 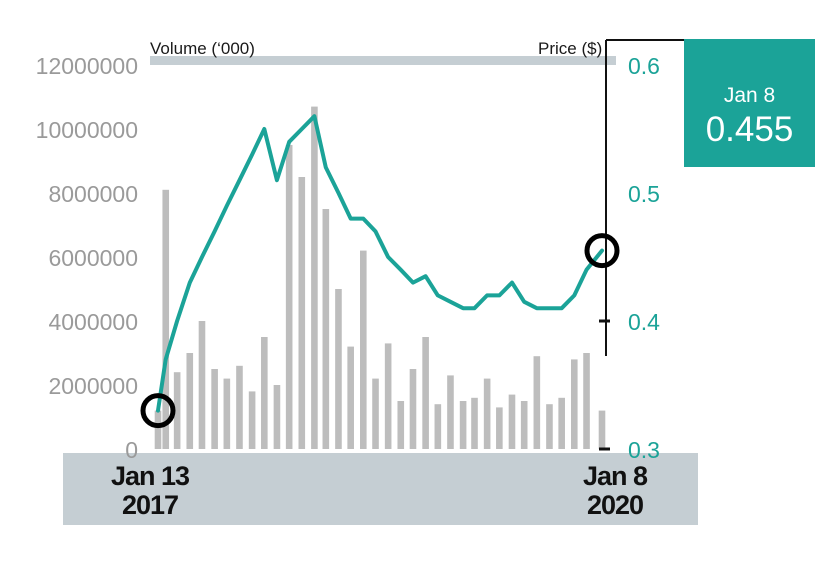 What do you see at coordinates (615, 505) in the screenshot?
I see `end-date-year: 2020` at bounding box center [615, 505].